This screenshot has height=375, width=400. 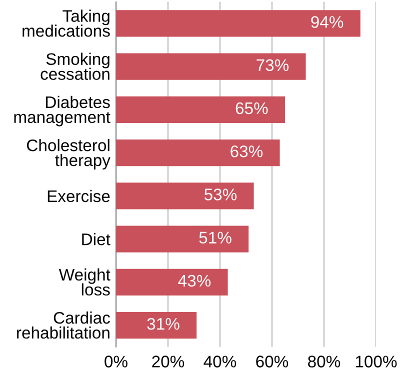 I want to click on y-tick-label: Weight loss, so click(x=84, y=282).